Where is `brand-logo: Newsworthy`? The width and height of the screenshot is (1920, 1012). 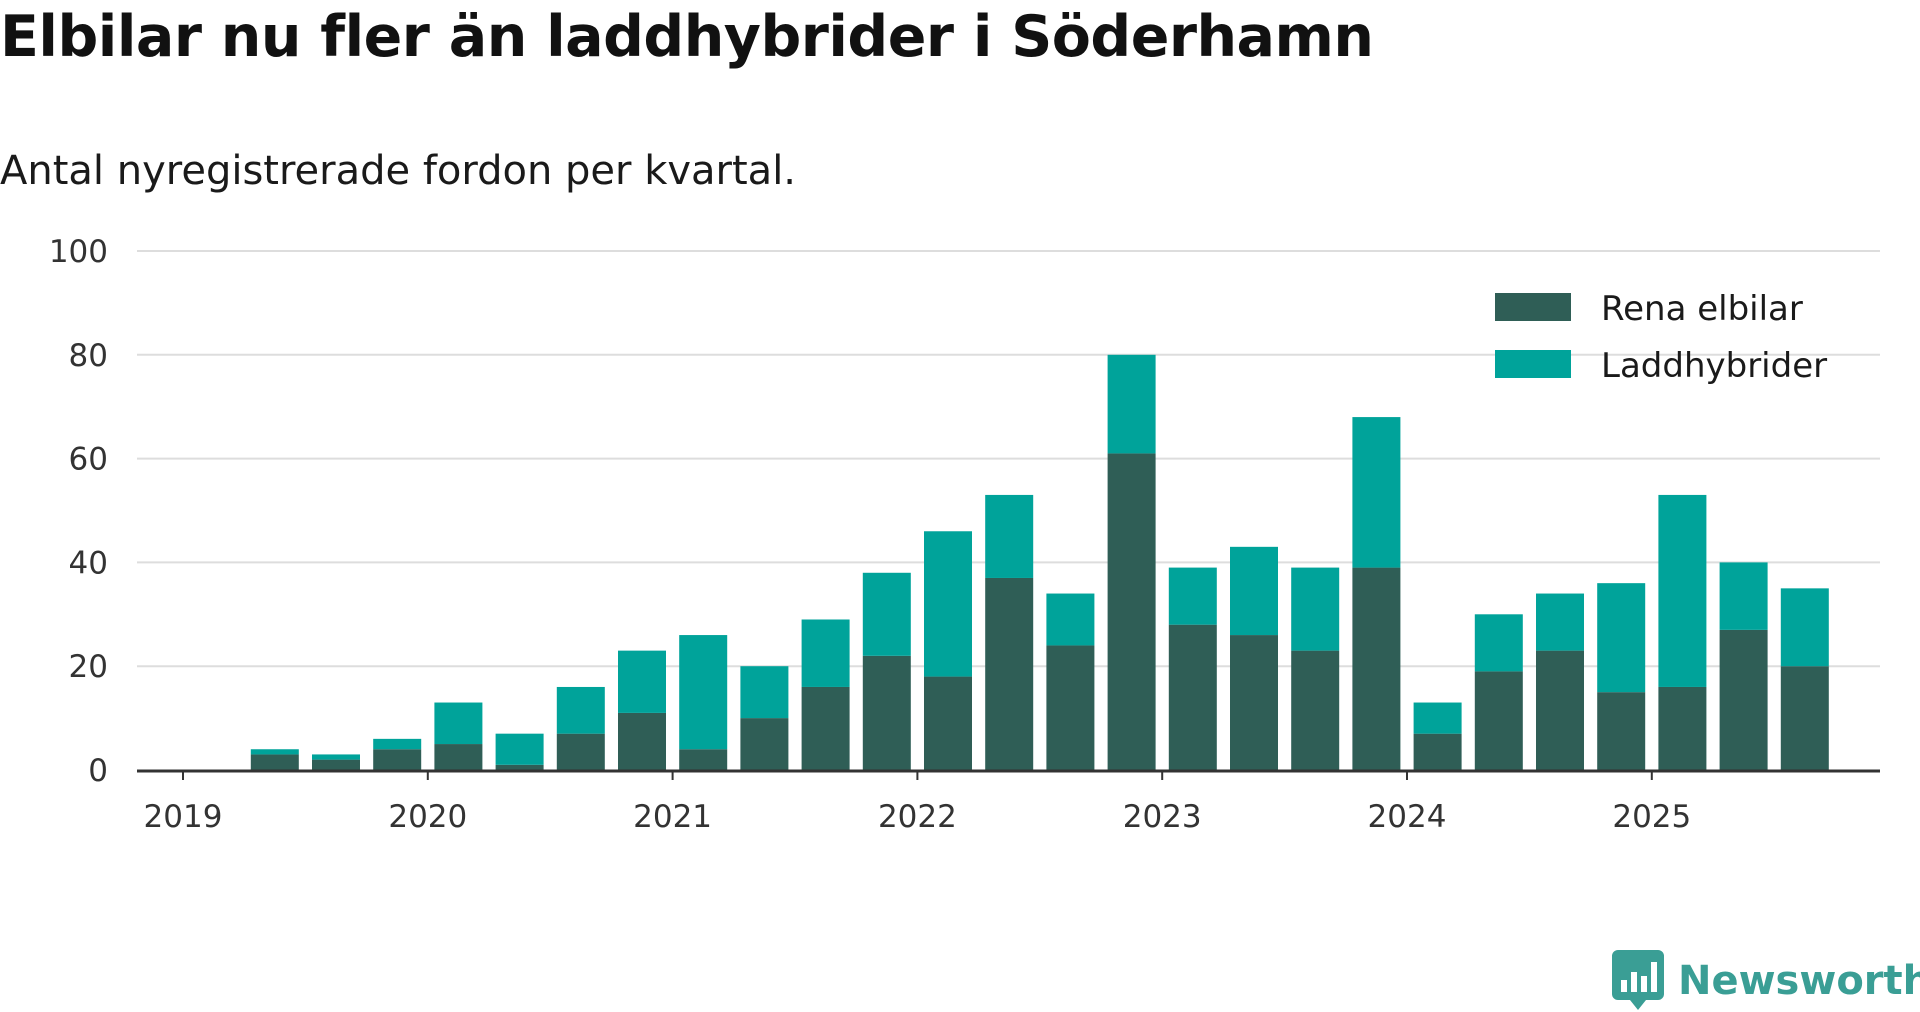 brand-logo: Newsworthy is located at coordinates (1766, 981).